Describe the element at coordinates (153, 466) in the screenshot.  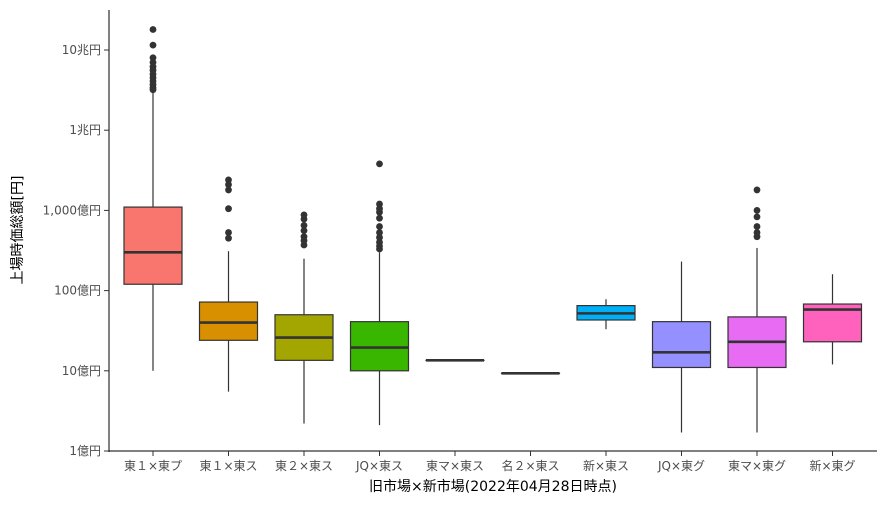
I see `x-tick-label: 東１×東プ` at that location.